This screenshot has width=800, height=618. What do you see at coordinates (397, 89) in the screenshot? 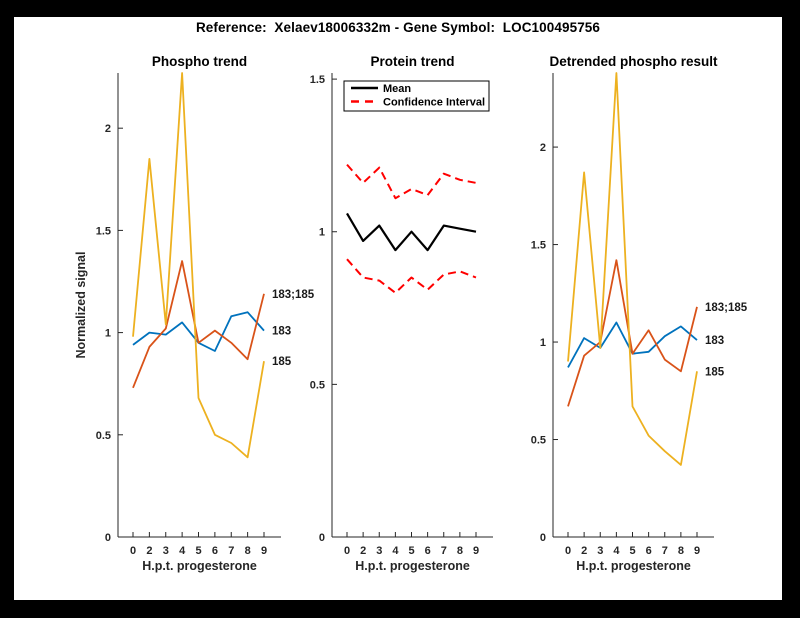
I see `legend-label-mean: Mean` at bounding box center [397, 89].